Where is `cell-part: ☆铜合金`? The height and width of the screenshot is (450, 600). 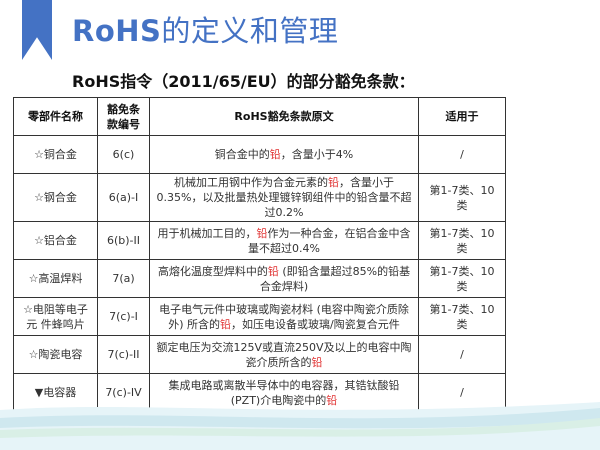 cell-part: ☆铜合金 is located at coordinates (55, 154).